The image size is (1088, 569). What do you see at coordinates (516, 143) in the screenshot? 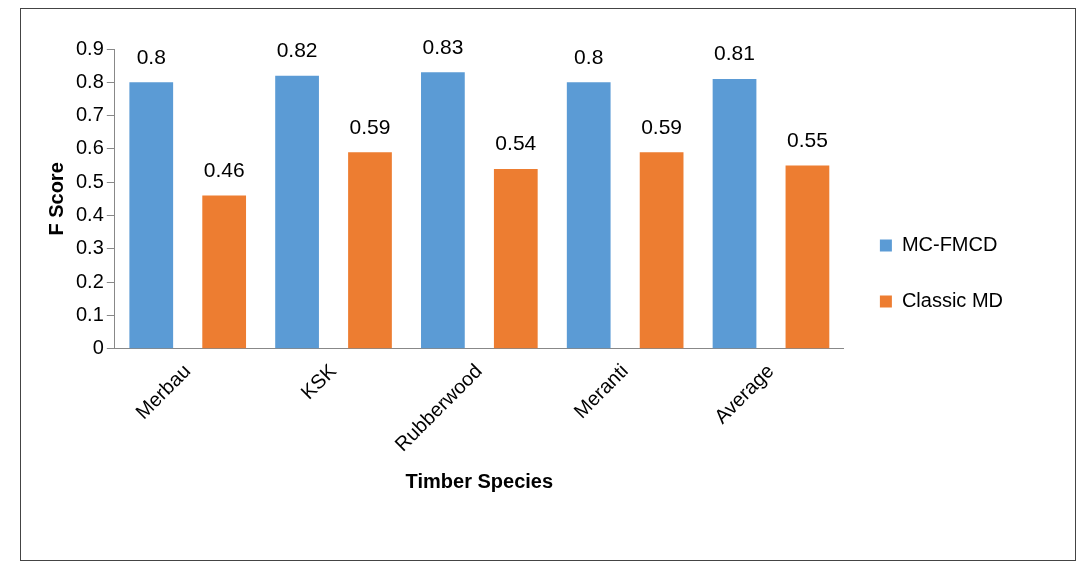
I see `data-label: 0.54` at bounding box center [516, 143].